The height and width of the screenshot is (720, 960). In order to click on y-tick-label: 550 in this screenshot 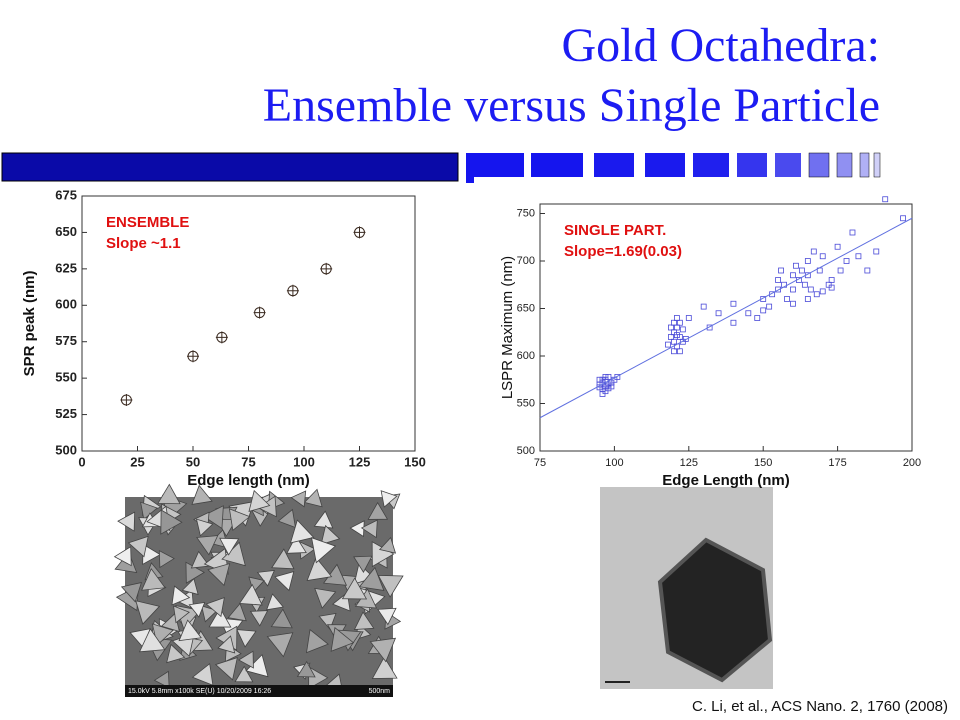, I will do `click(66, 377)`.